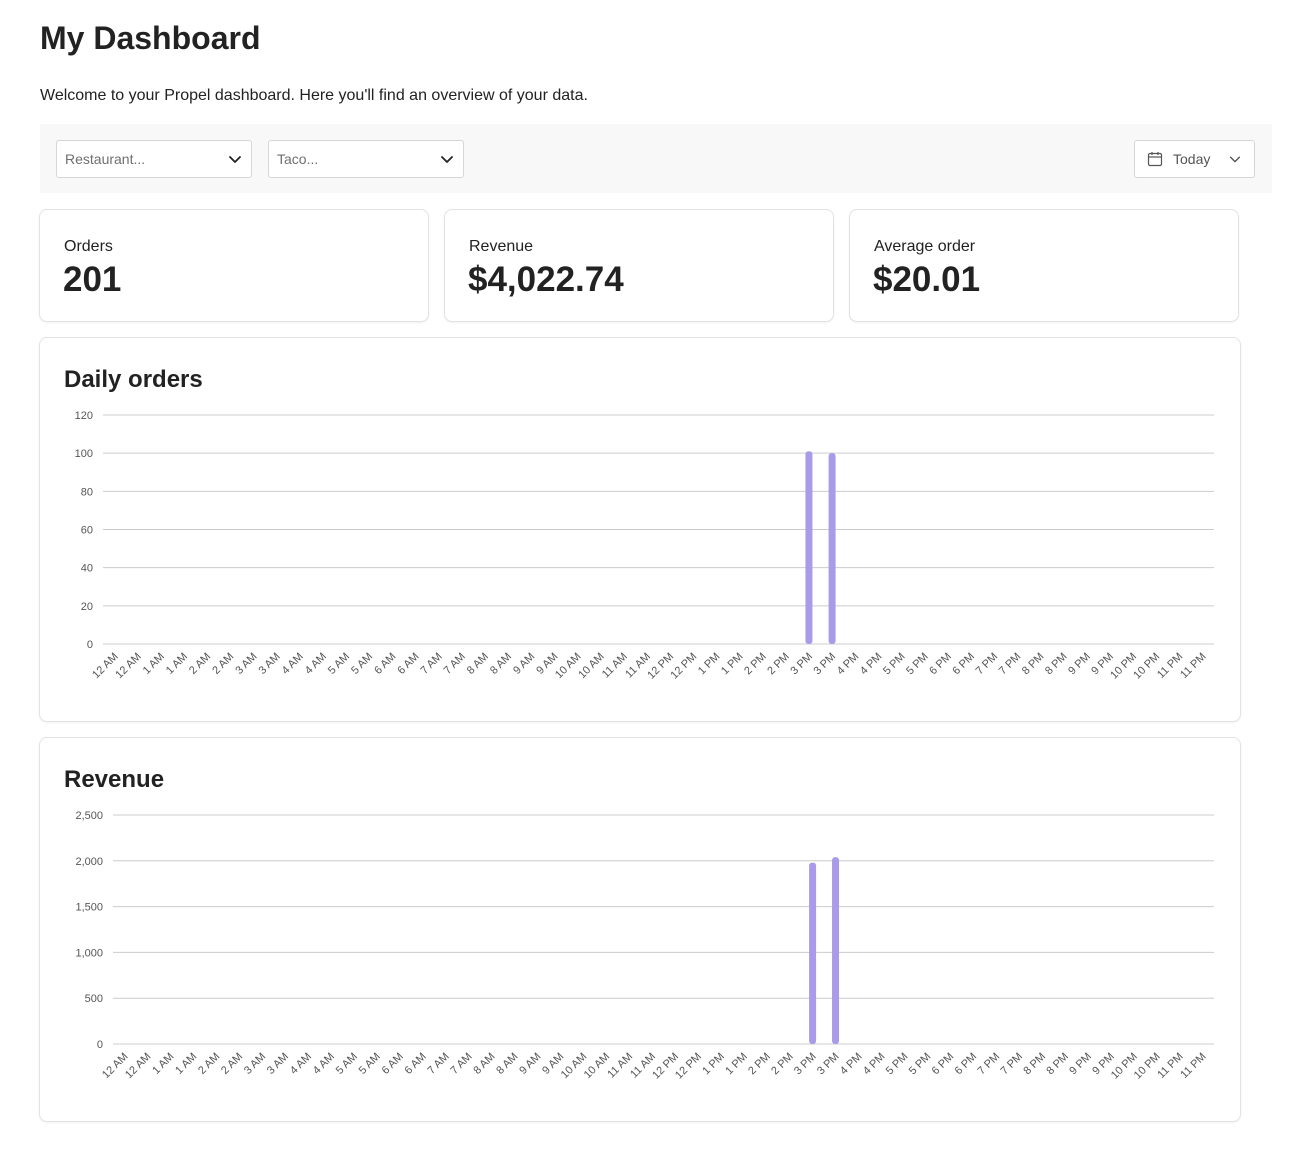 The width and height of the screenshot is (1291, 1170). I want to click on calendar-icon, so click(1155, 159).